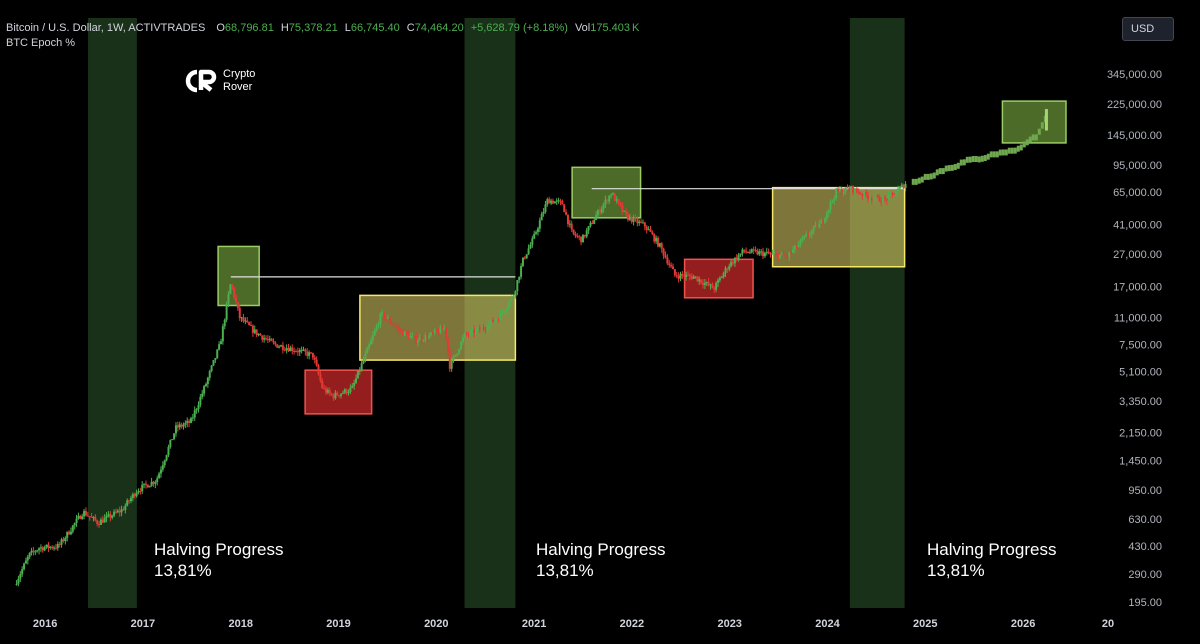  Describe the element at coordinates (1148, 29) in the screenshot. I see `currency-button: USD` at that location.